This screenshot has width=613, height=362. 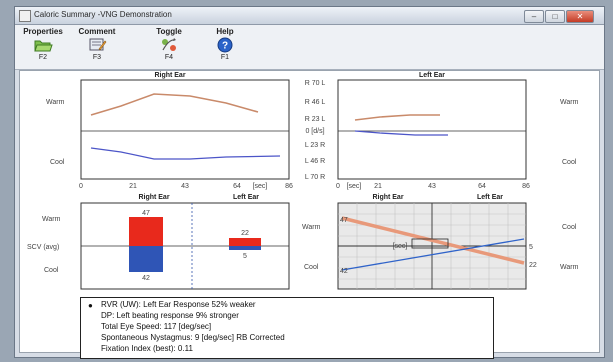 I want to click on bar-right-cool-value: 42, so click(x=146, y=278).